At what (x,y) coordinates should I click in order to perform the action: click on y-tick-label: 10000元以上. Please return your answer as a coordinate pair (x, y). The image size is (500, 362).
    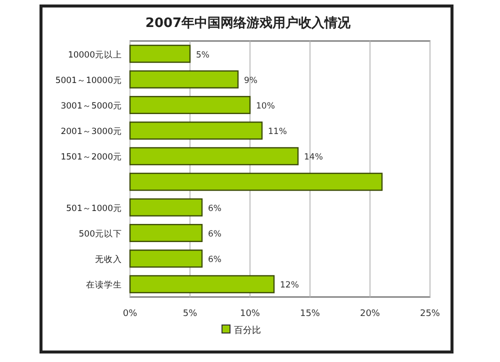
    Looking at the image, I should click on (95, 54).